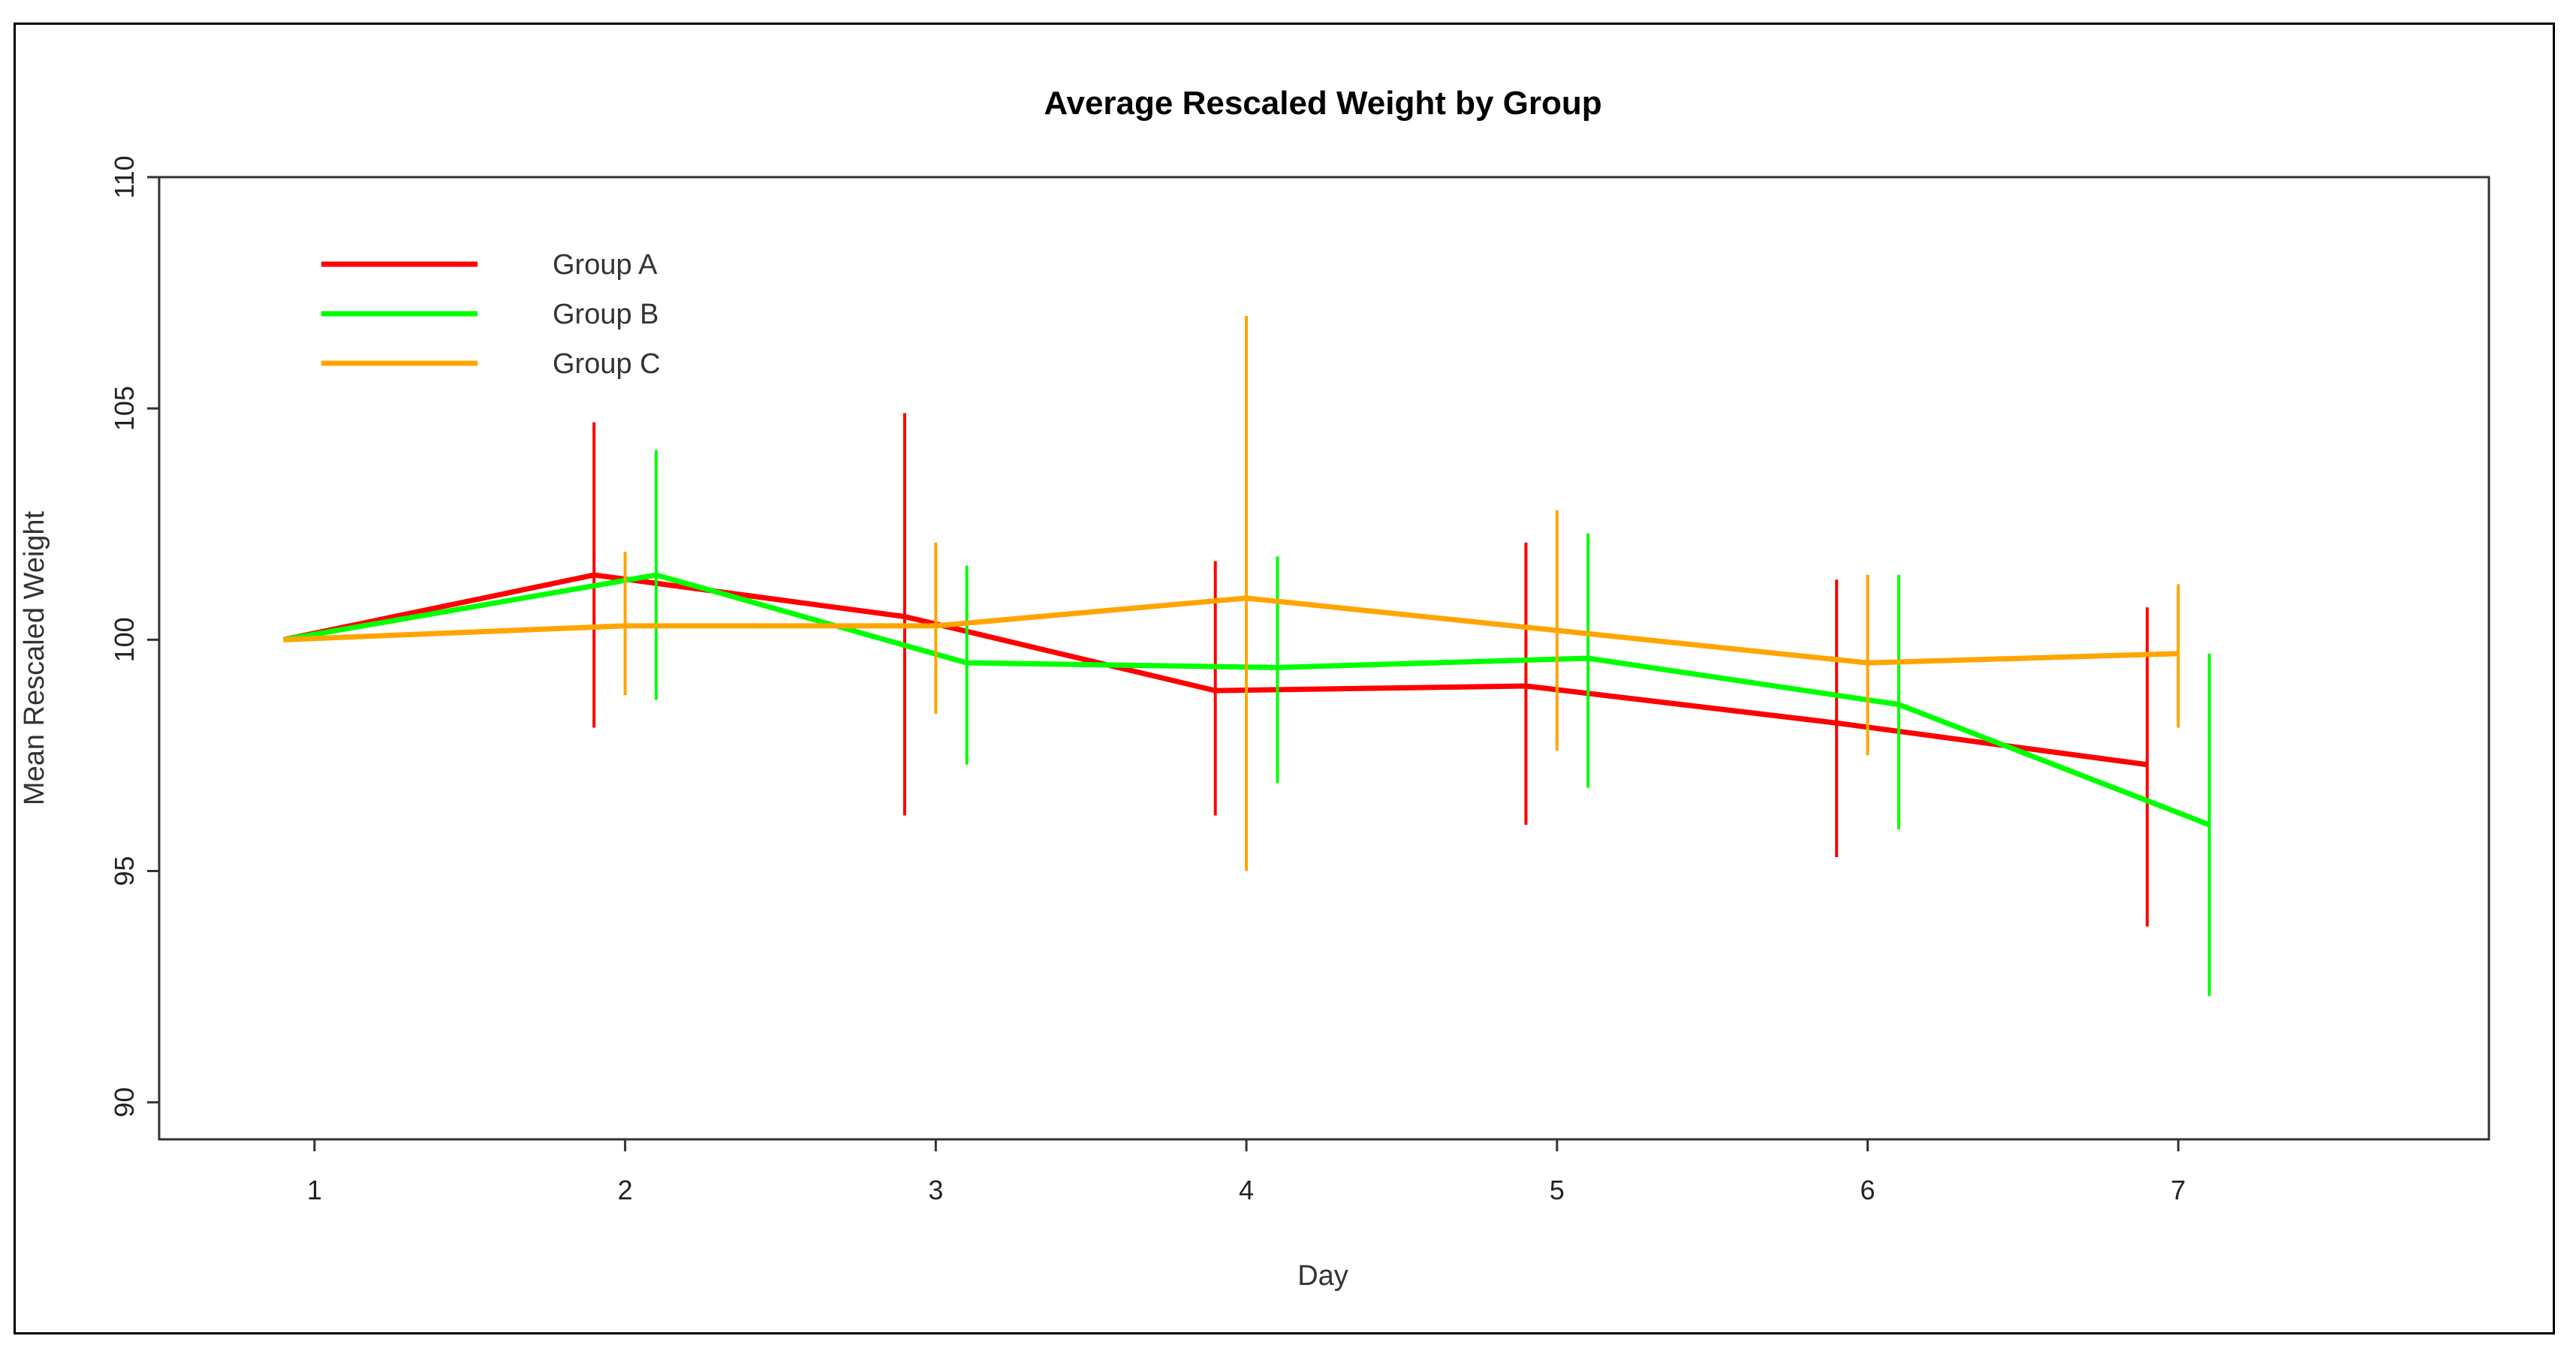 The height and width of the screenshot is (1357, 2576). I want to click on chart-title: Average Rescaled Weight by Group, so click(1322, 103).